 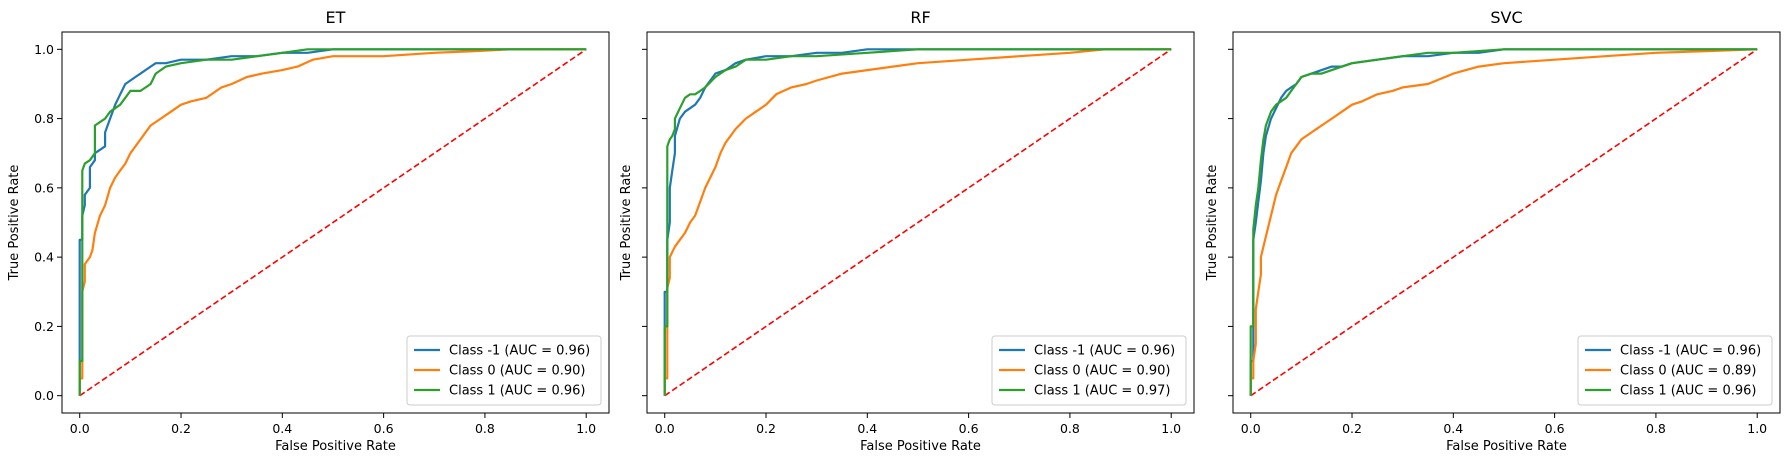 What do you see at coordinates (1688, 371) in the screenshot?
I see `legend-entry: Class 0 (AUC = 0.89)` at bounding box center [1688, 371].